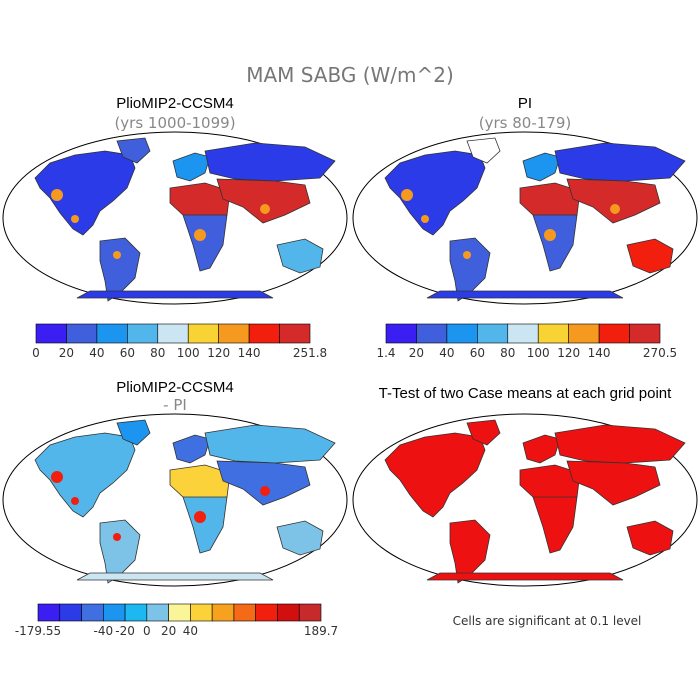 The image size is (700, 700). What do you see at coordinates (525, 123) in the screenshot?
I see `panel-subtitle: (yrs 80-179)` at bounding box center [525, 123].